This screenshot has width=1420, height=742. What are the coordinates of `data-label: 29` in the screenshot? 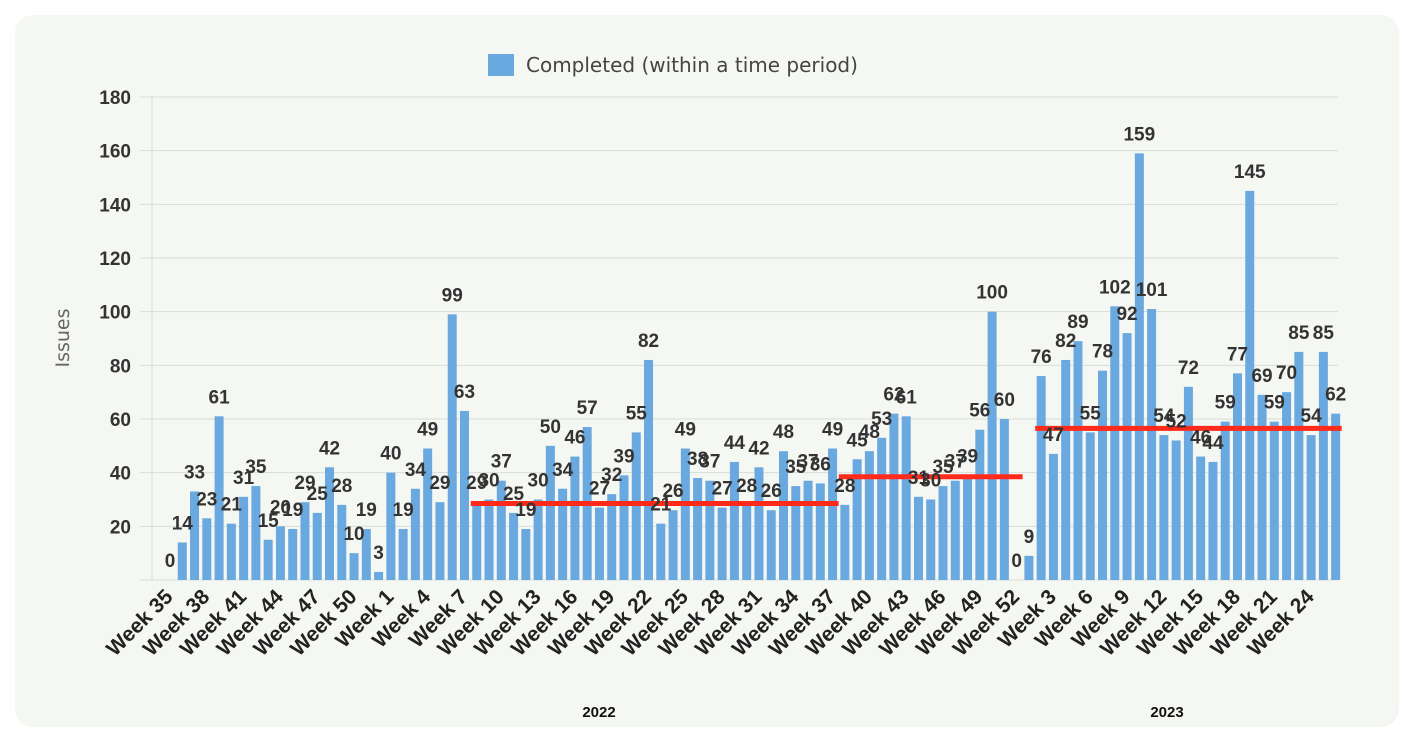 It's located at (304, 483).